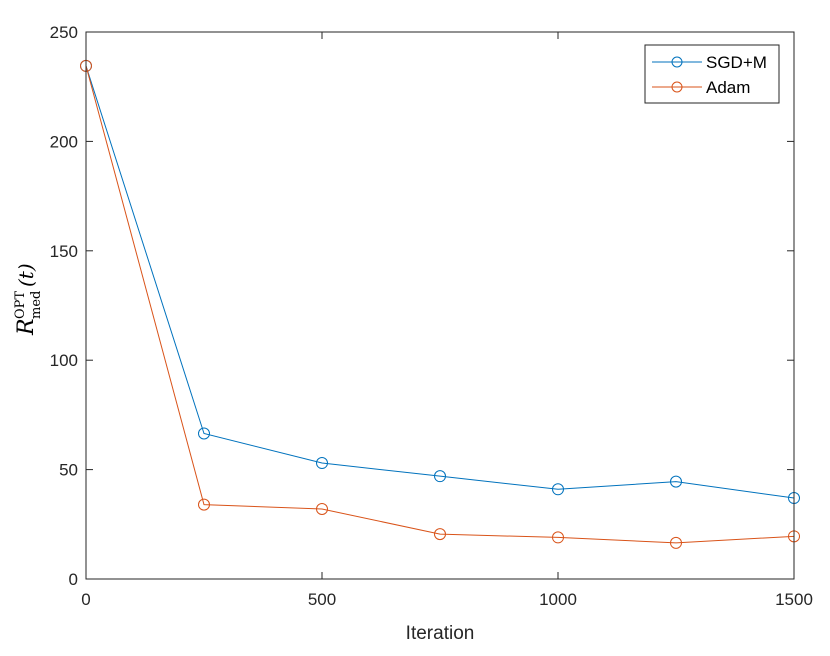 The height and width of the screenshot is (656, 830). What do you see at coordinates (64, 360) in the screenshot?
I see `y-tick-label: 100` at bounding box center [64, 360].